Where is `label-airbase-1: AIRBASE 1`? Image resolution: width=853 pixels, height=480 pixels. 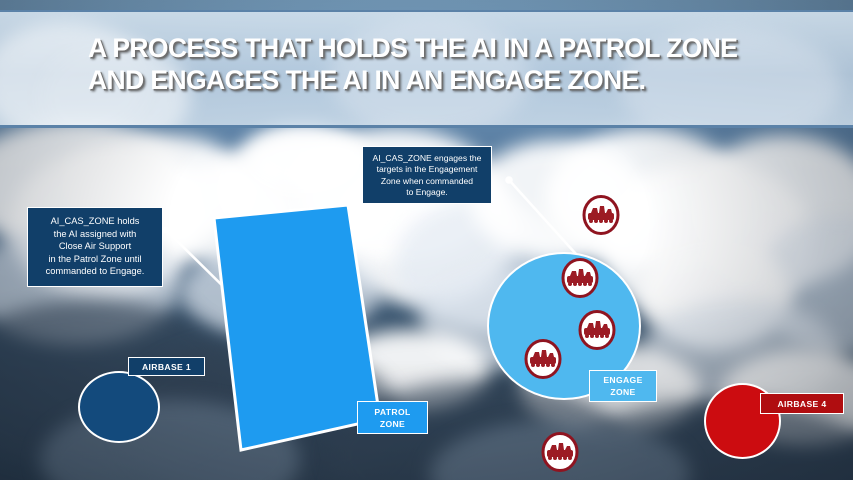 label-airbase-1: AIRBASE 1 is located at coordinates (166, 366).